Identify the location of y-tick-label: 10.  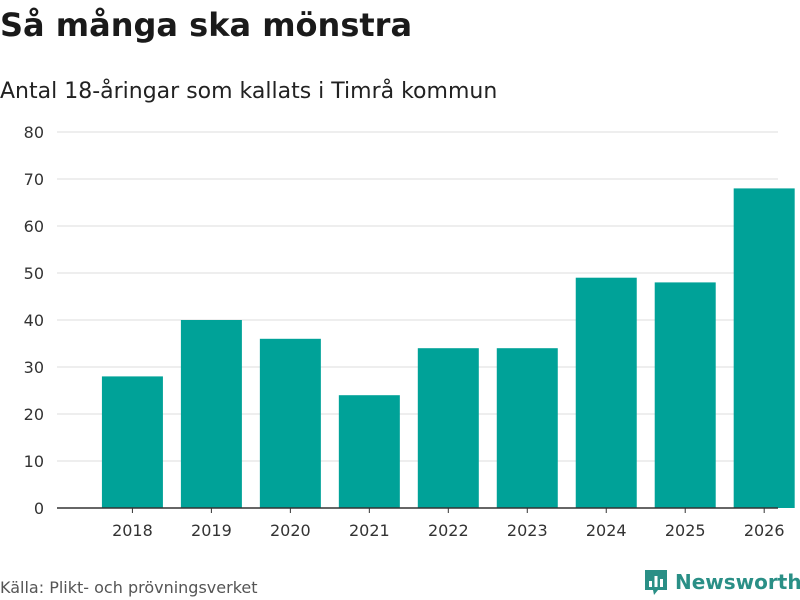
(34, 461).